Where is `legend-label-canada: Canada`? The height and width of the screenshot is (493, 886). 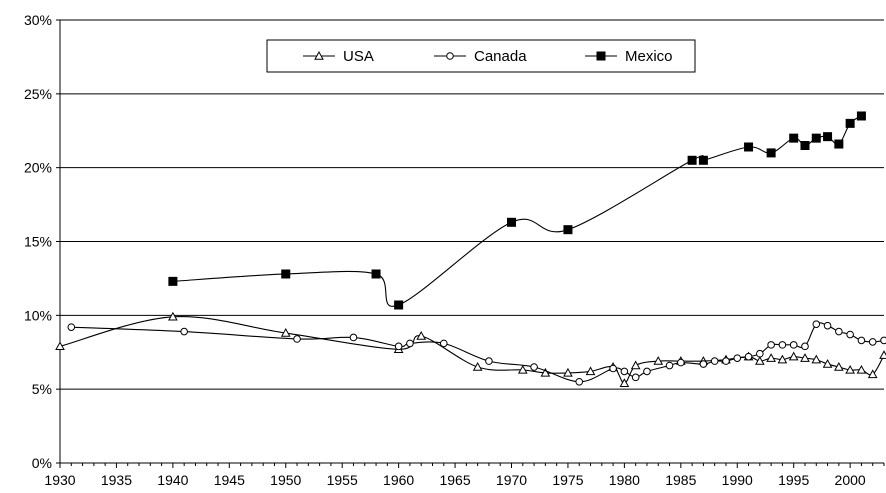
legend-label-canada: Canada is located at coordinates (500, 56).